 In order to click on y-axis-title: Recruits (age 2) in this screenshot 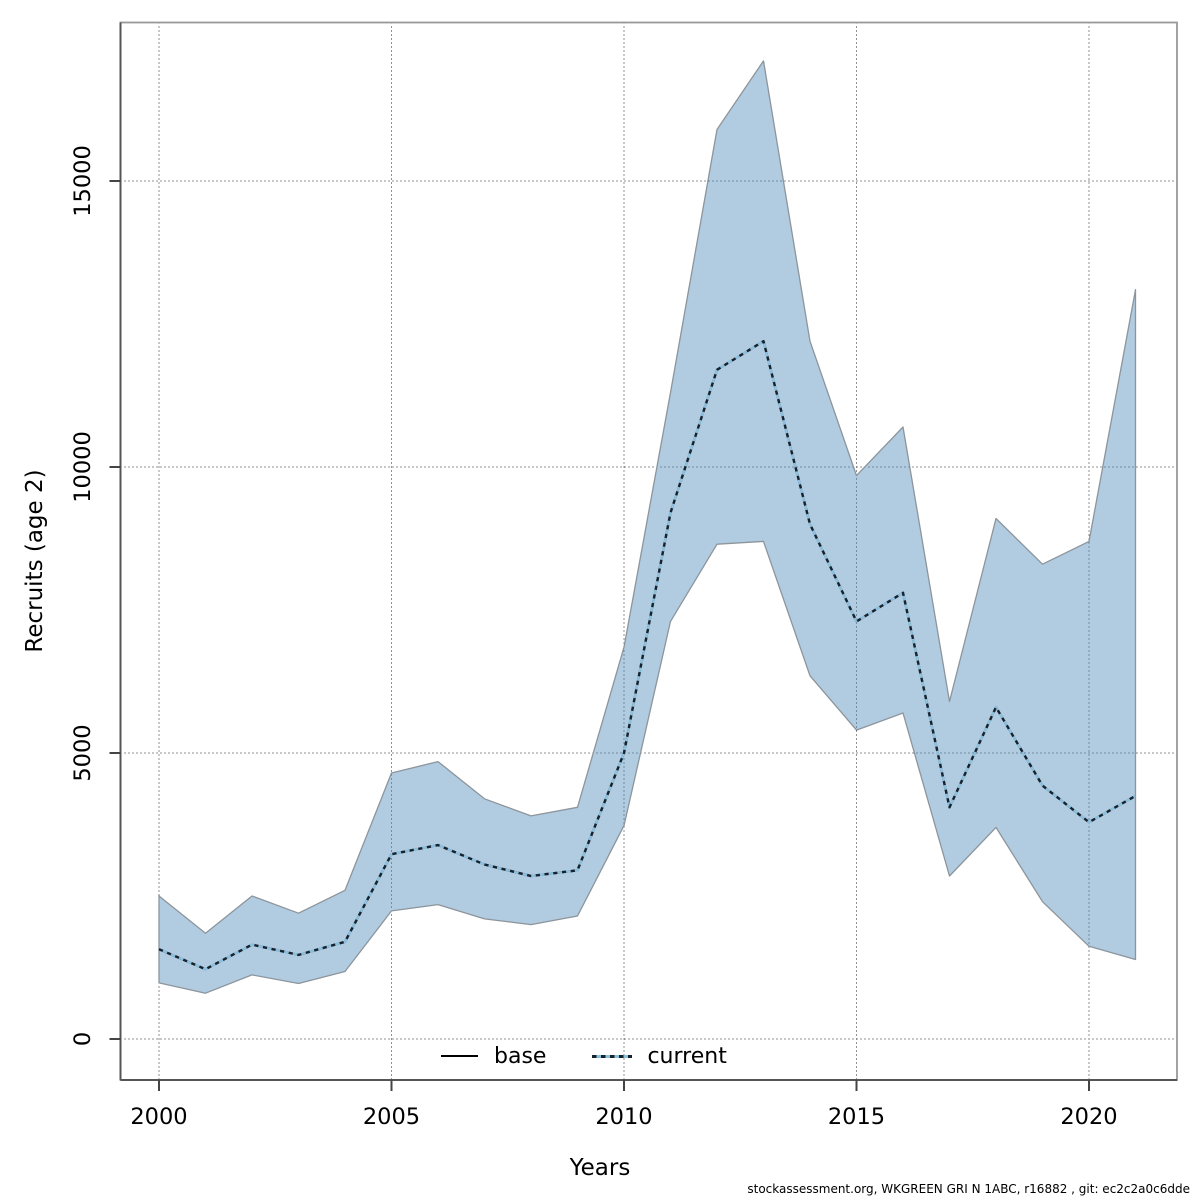, I will do `click(35, 561)`.